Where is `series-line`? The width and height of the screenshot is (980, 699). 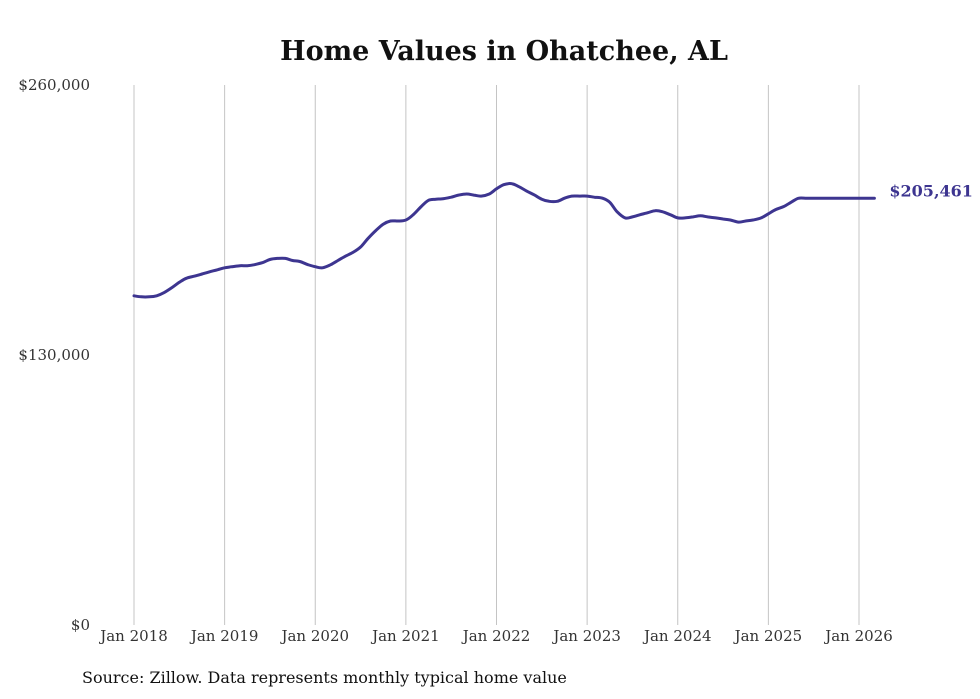
series-line is located at coordinates (504, 240).